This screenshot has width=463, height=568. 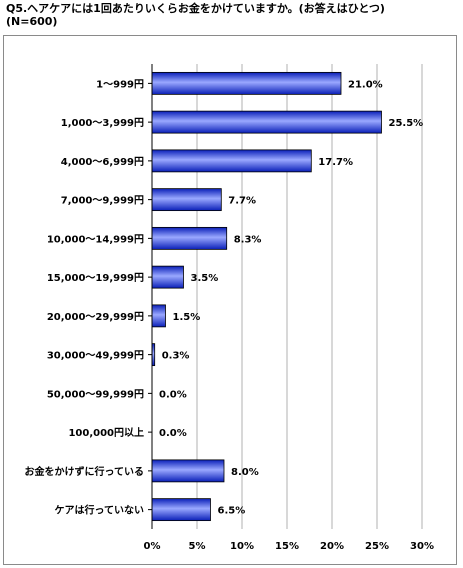 What do you see at coordinates (102, 162) in the screenshot?
I see `category-label: 4,000～6,999円` at bounding box center [102, 162].